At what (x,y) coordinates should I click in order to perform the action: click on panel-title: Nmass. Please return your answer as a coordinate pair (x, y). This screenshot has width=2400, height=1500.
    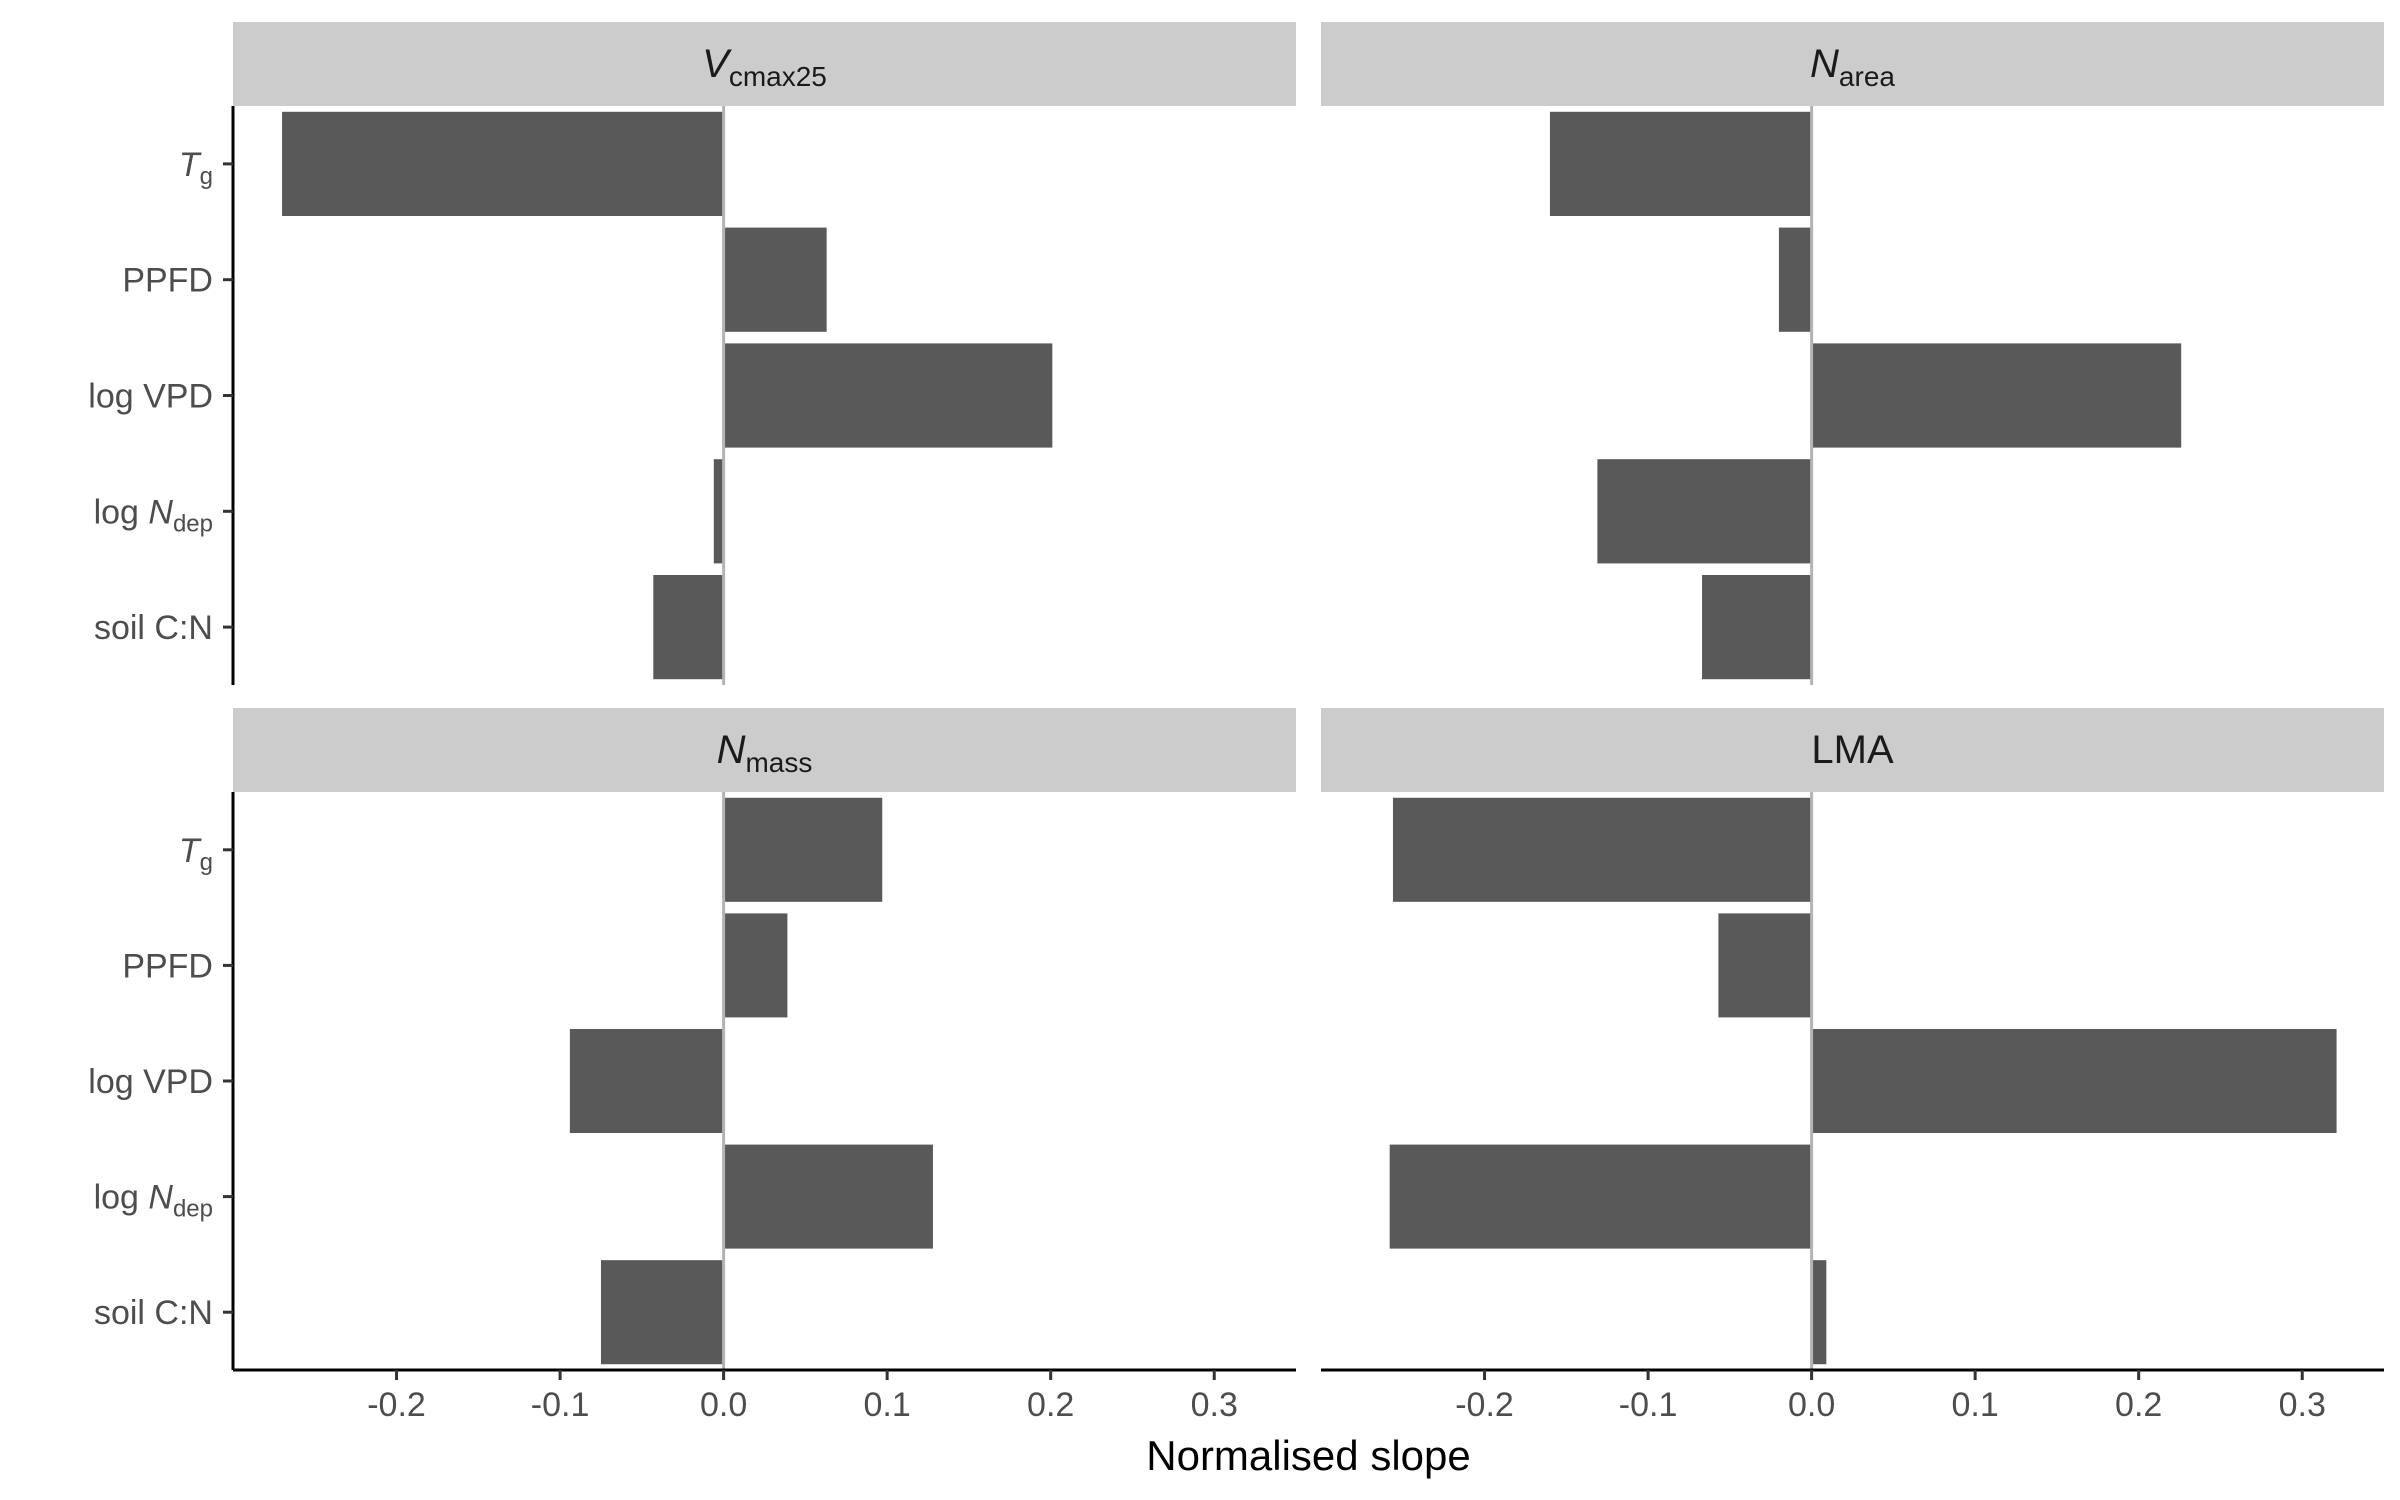
    Looking at the image, I should click on (765, 753).